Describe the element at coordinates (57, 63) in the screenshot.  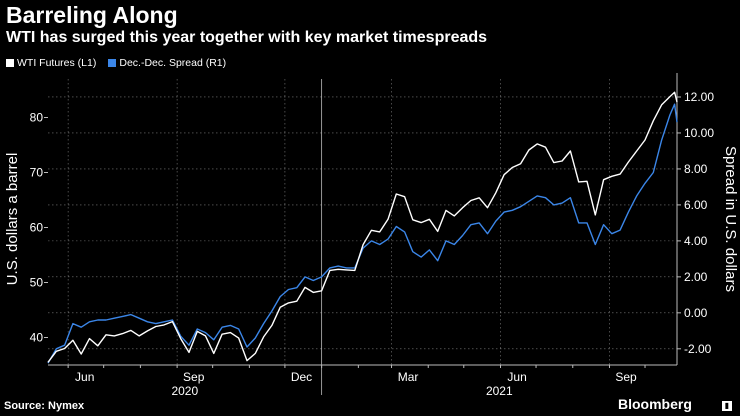
I see `legend-label-wti: WTI Futures (L1)` at that location.